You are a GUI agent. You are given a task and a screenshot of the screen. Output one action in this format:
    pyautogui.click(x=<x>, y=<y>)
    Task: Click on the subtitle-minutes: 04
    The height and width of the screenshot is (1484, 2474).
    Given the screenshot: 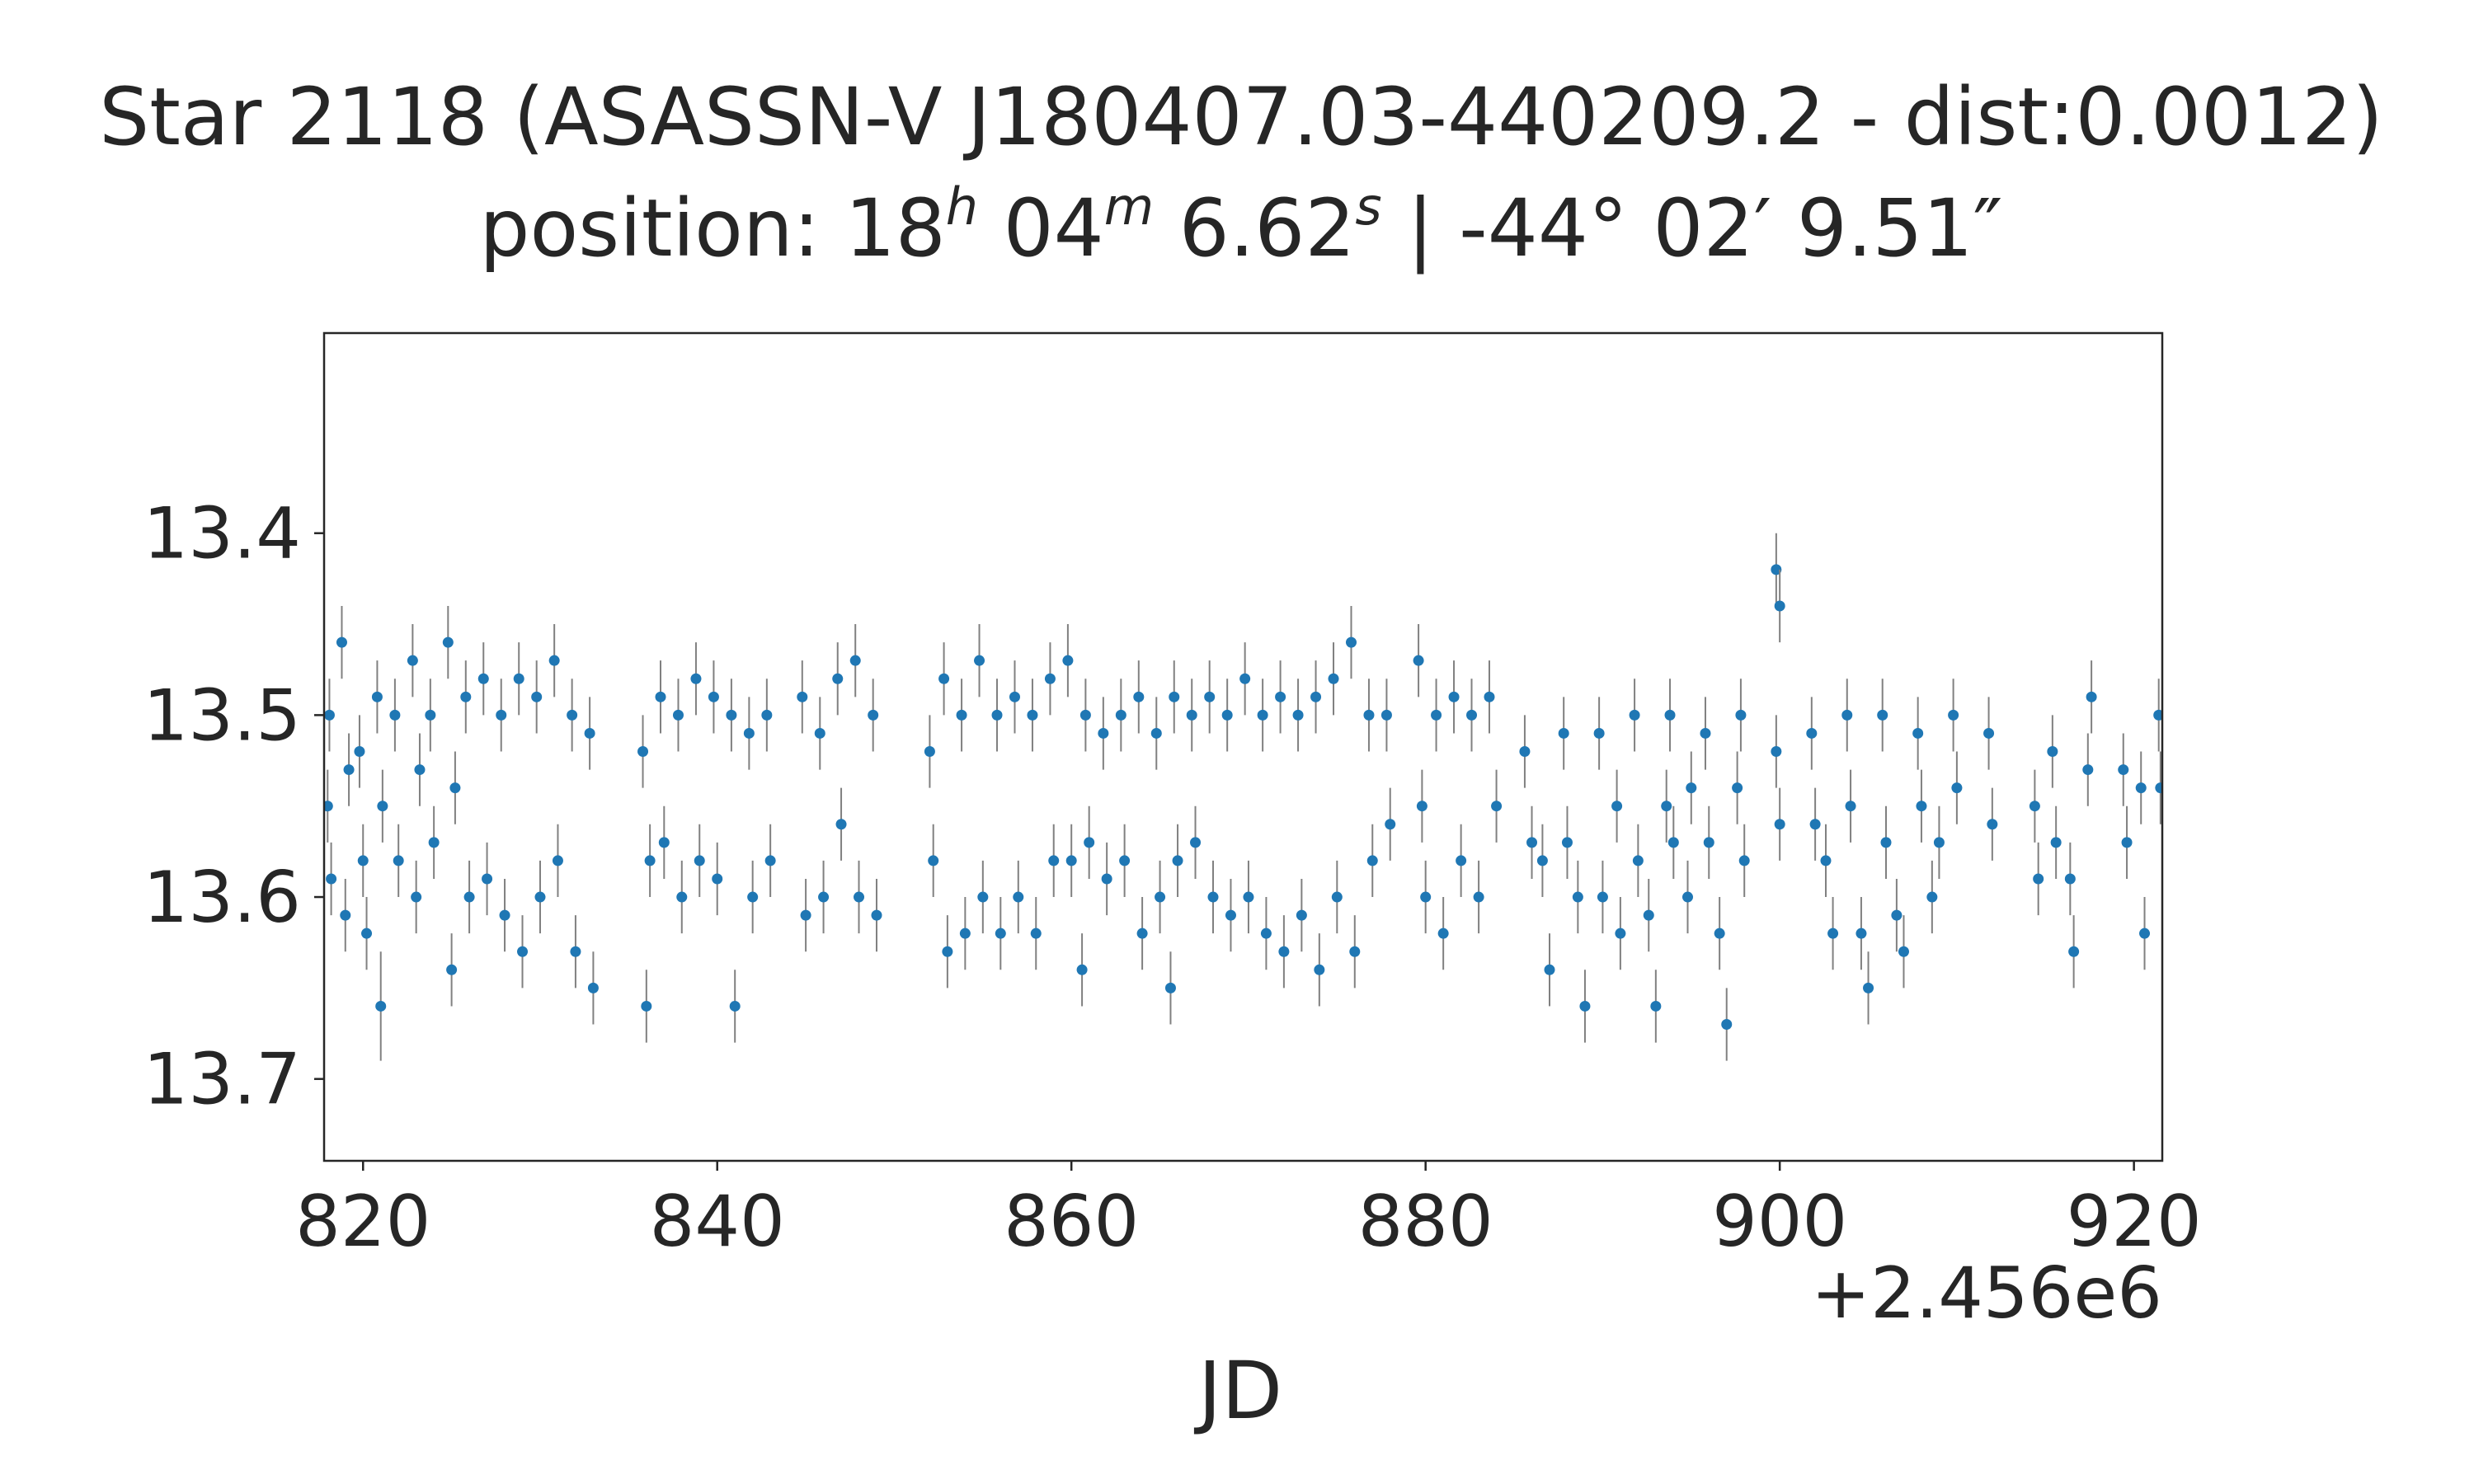 What is the action you would take?
    pyautogui.click(x=1041, y=228)
    